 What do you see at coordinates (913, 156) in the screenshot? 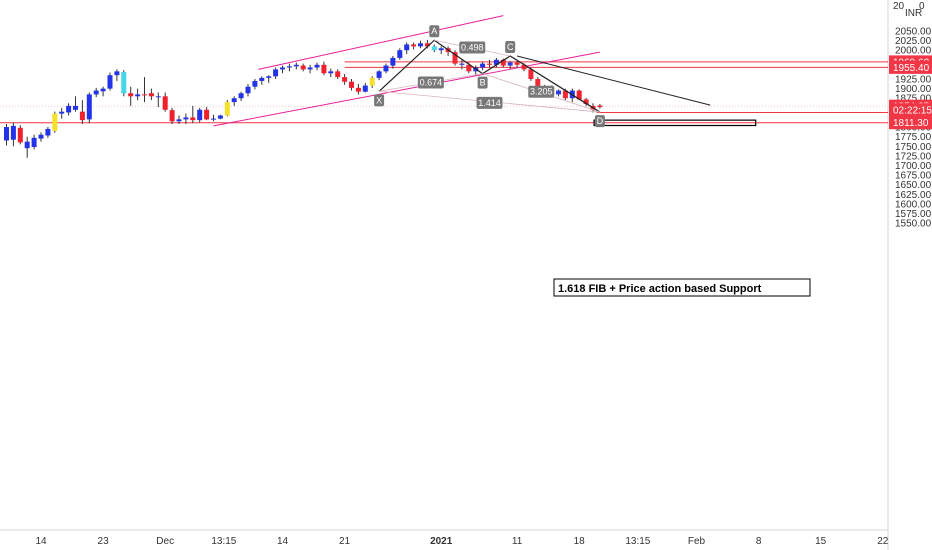
I see `price-tick-label: 1725.00` at bounding box center [913, 156].